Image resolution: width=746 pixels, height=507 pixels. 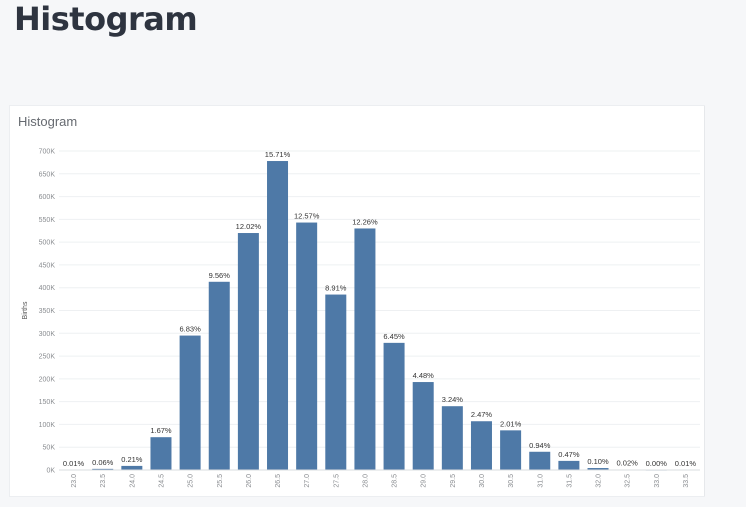 What do you see at coordinates (569, 454) in the screenshot?
I see `bar-data-label: 0.47%` at bounding box center [569, 454].